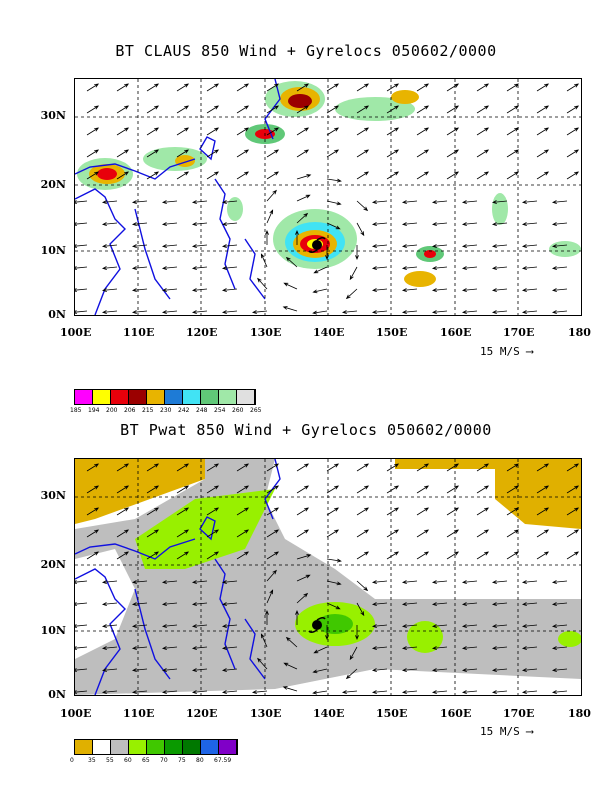 The width and height of the screenshot is (612, 792). Describe the element at coordinates (76, 713) in the screenshot. I see `lon-label-100e: 100E` at that location.